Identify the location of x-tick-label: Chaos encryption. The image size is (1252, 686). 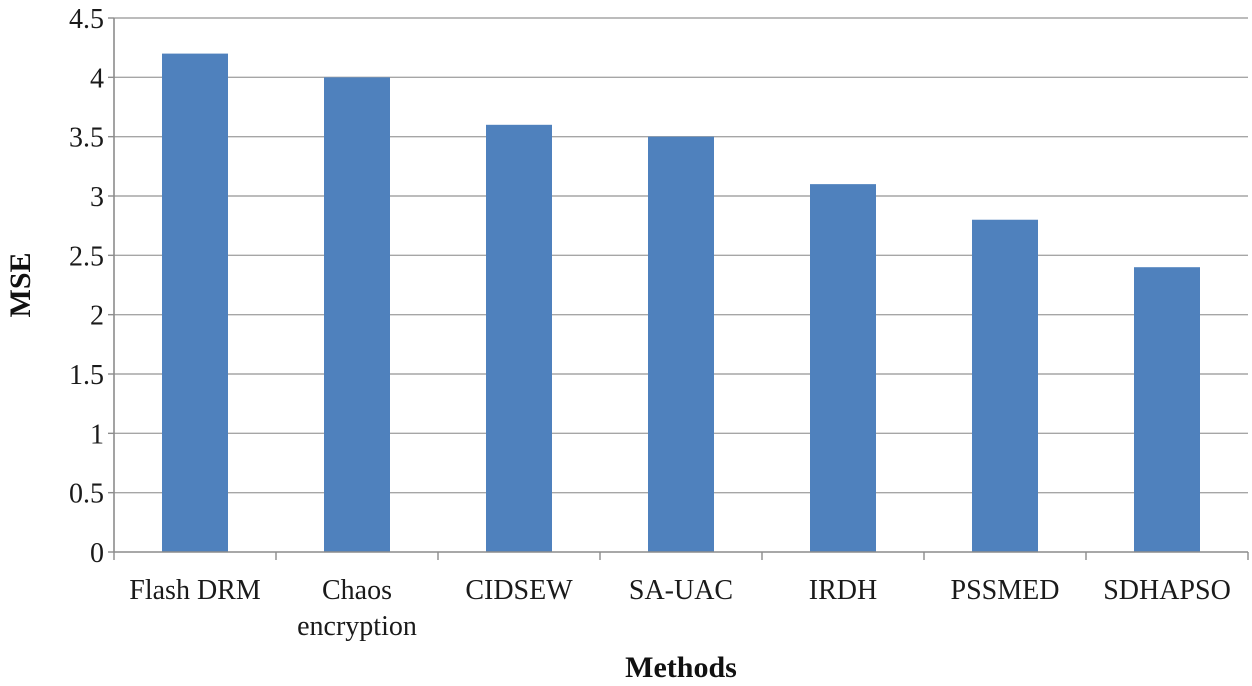
(357, 608).